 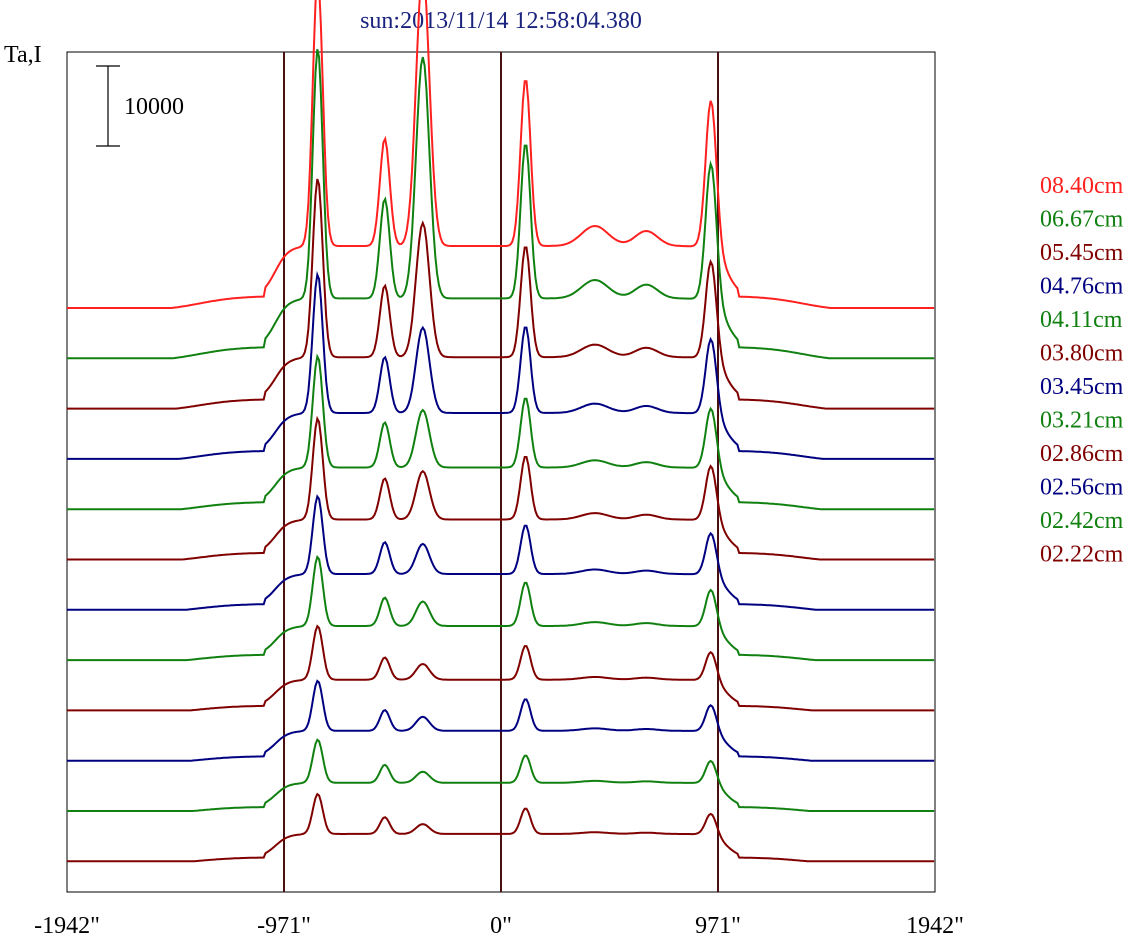 I want to click on scale-bar, so click(x=108, y=106).